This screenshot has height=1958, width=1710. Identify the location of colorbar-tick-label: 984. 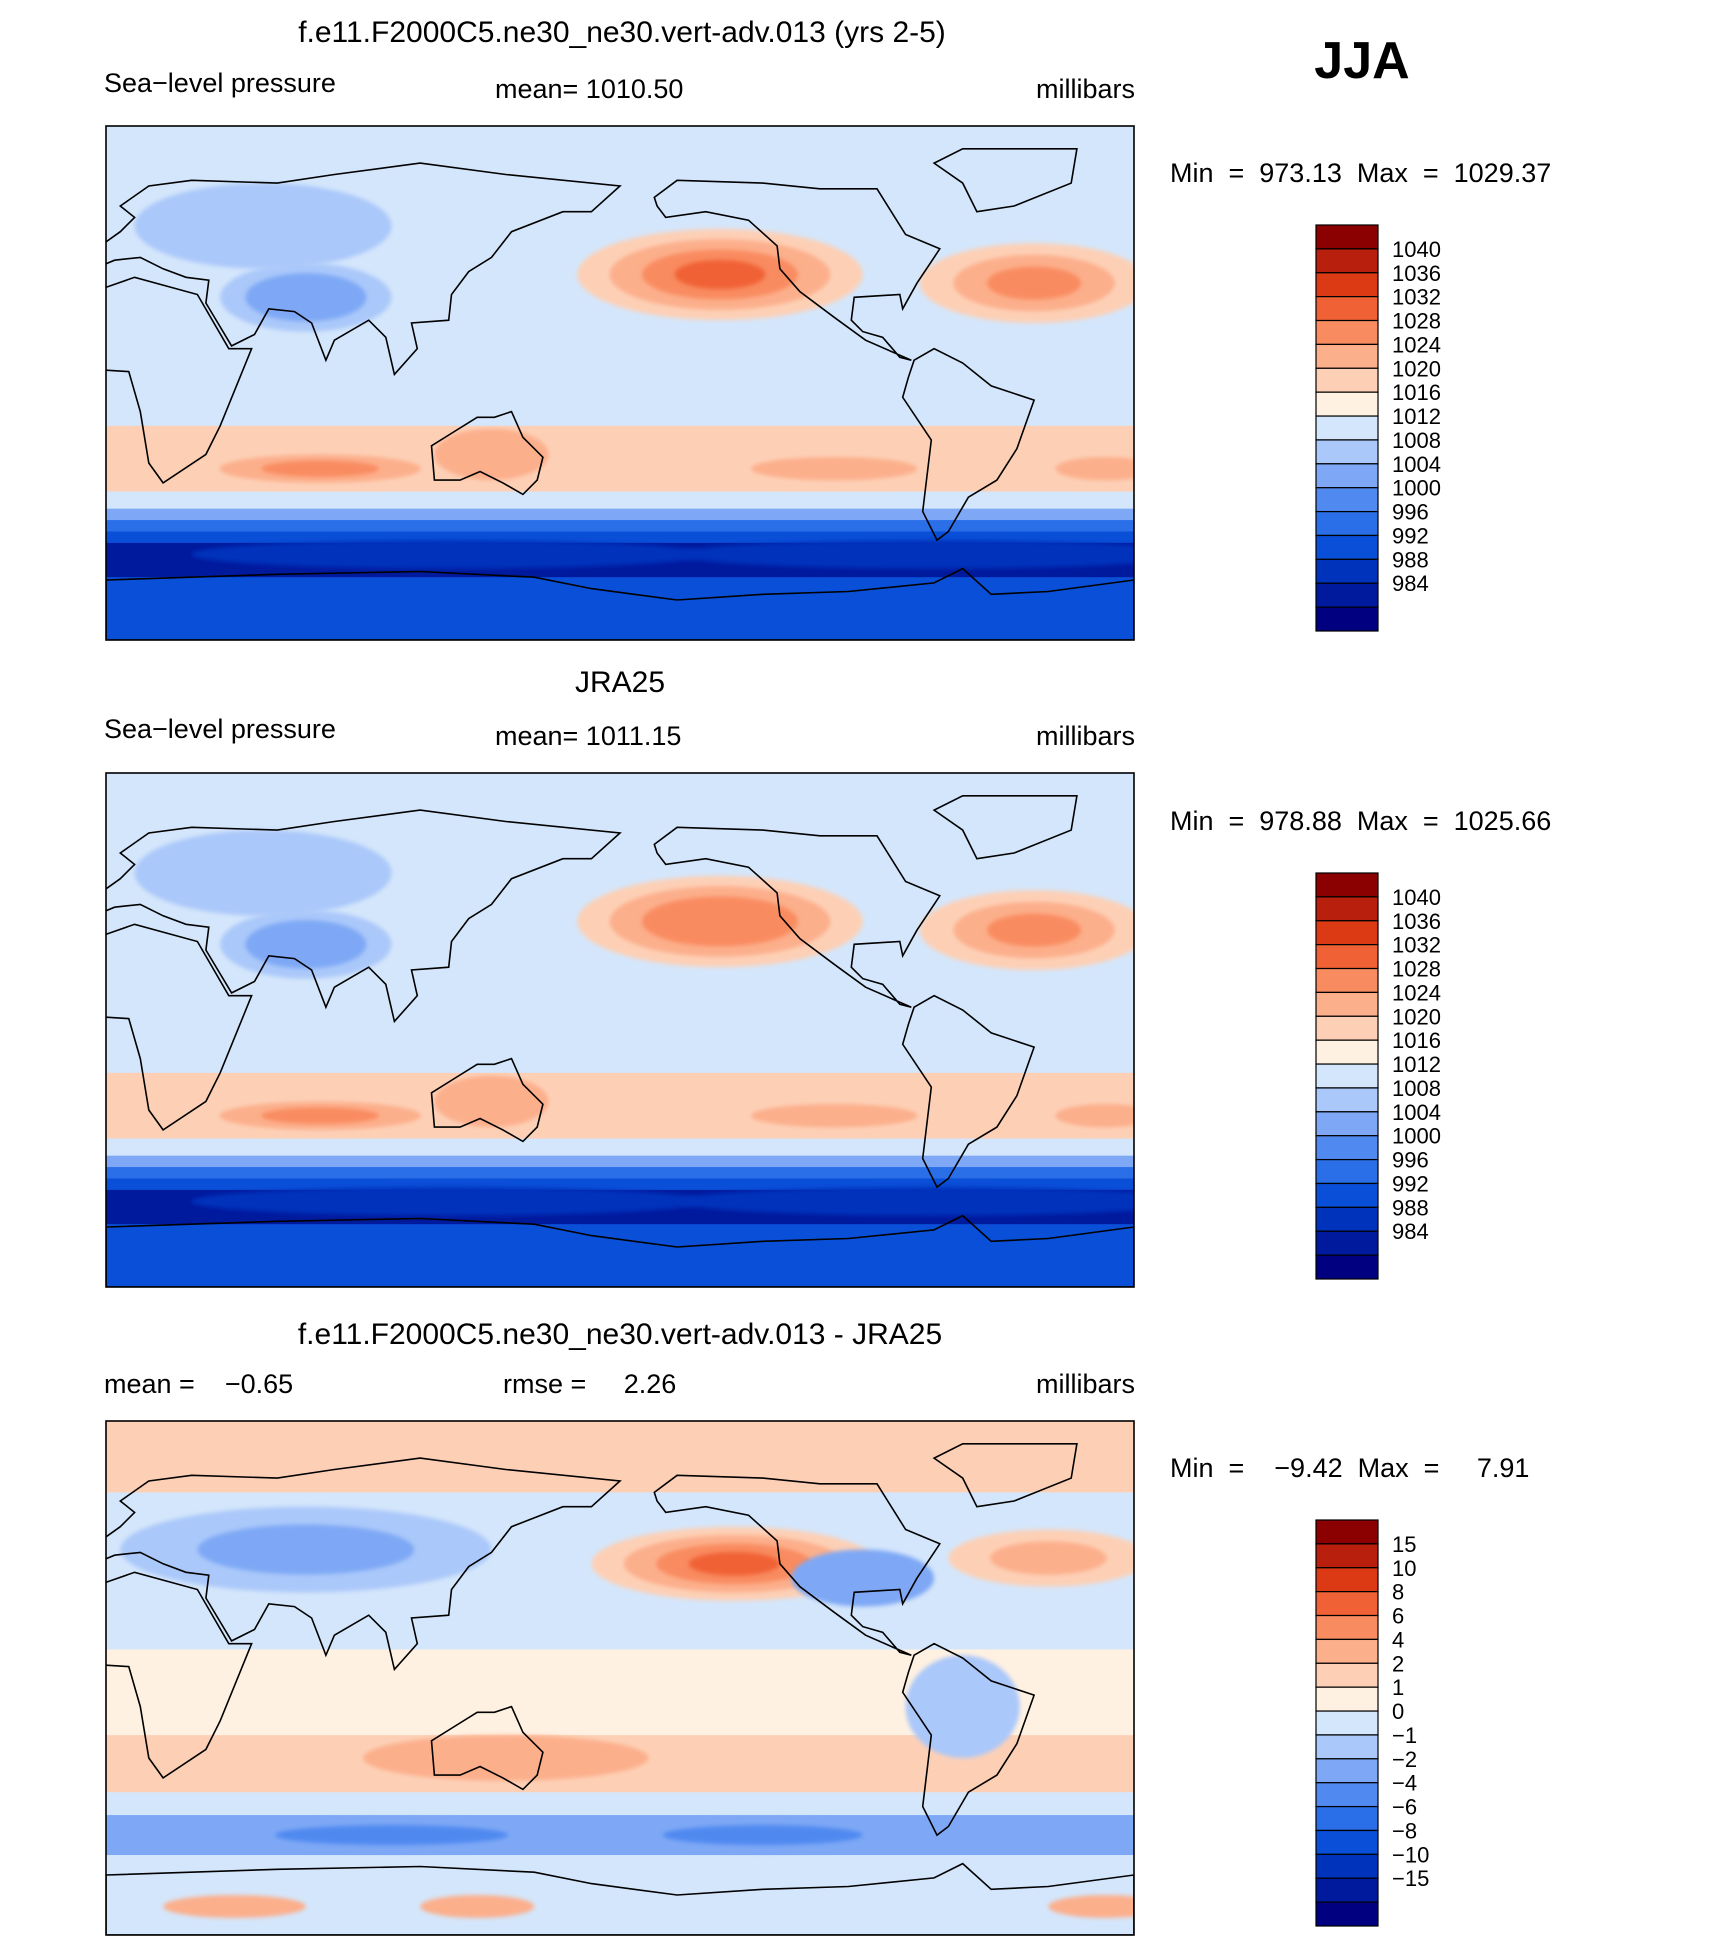
(1410, 1231).